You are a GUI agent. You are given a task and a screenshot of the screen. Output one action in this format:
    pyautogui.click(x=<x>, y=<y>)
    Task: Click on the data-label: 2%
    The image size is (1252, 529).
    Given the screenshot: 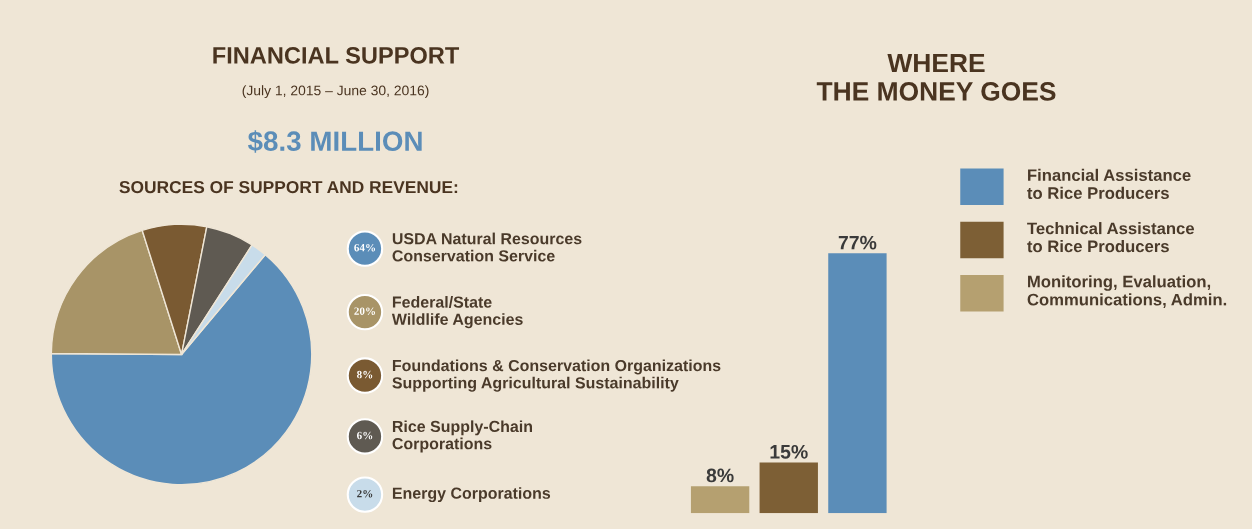 What is the action you would take?
    pyautogui.click(x=365, y=493)
    